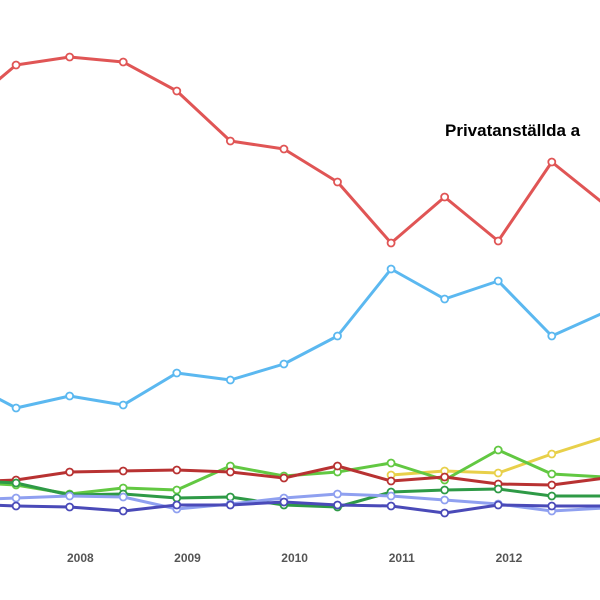  I want to click on x-tick-label: 2012, so click(509, 558).